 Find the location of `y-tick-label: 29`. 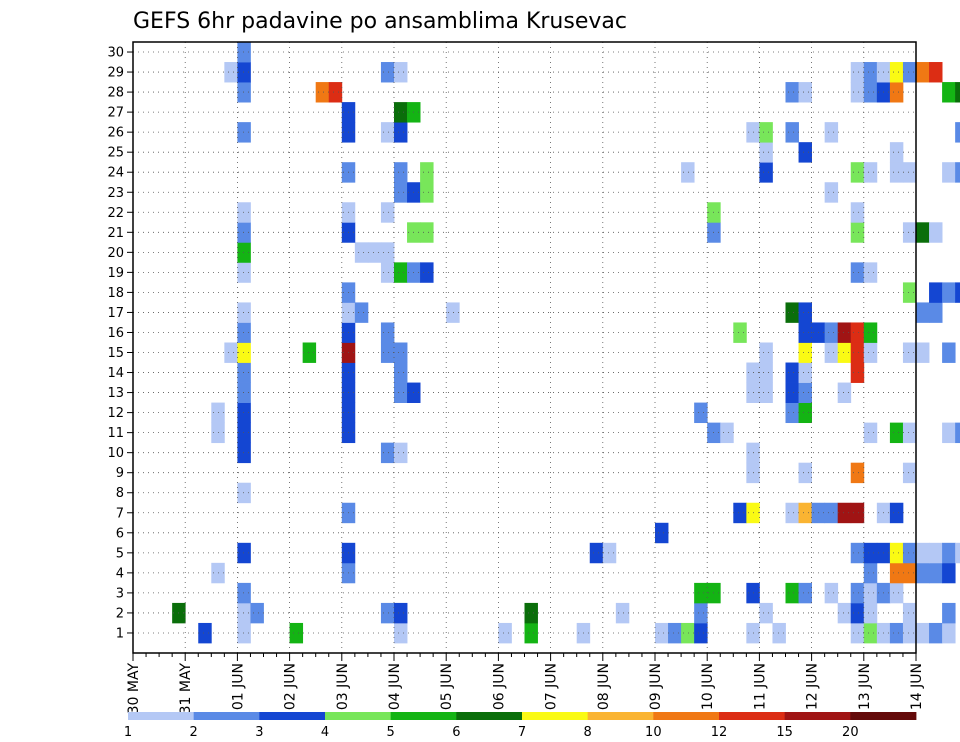

y-tick-label: 29 is located at coordinates (115, 73).